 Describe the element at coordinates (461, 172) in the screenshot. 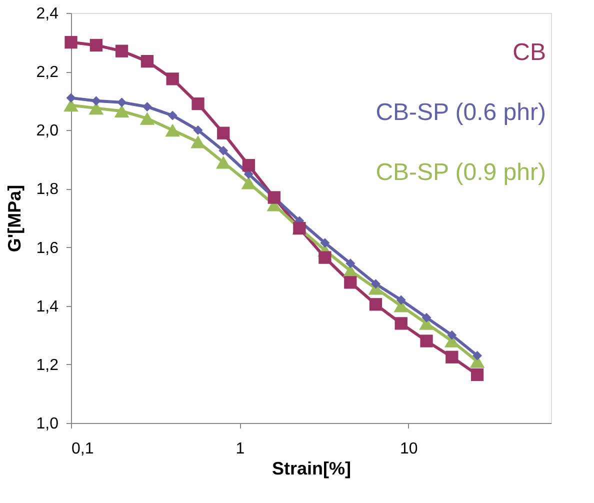

I see `text: CB-SP (0.9 phr)` at that location.